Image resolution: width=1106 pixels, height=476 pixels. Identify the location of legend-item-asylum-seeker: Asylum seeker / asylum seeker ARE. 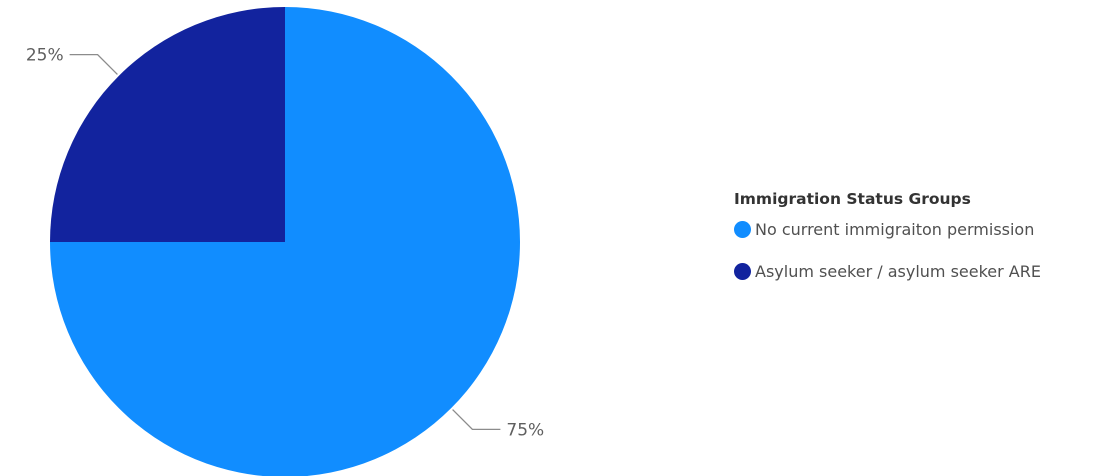
(918, 271).